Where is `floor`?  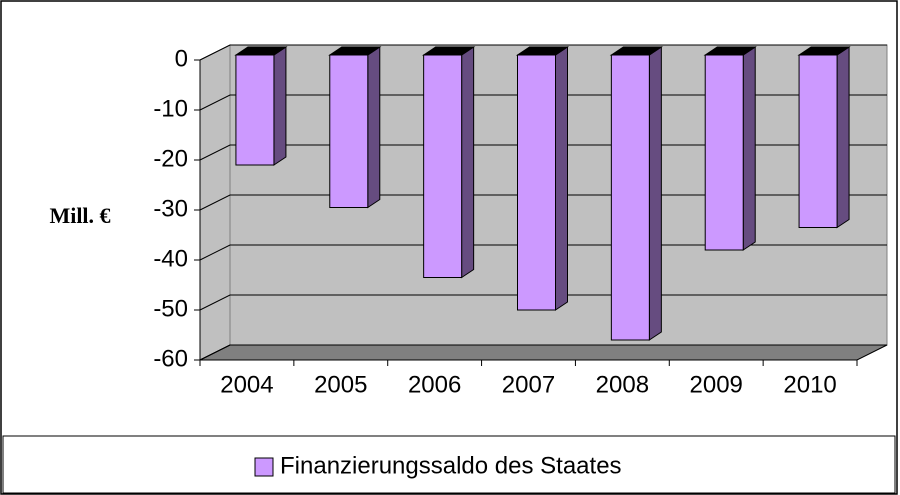 floor is located at coordinates (543, 352).